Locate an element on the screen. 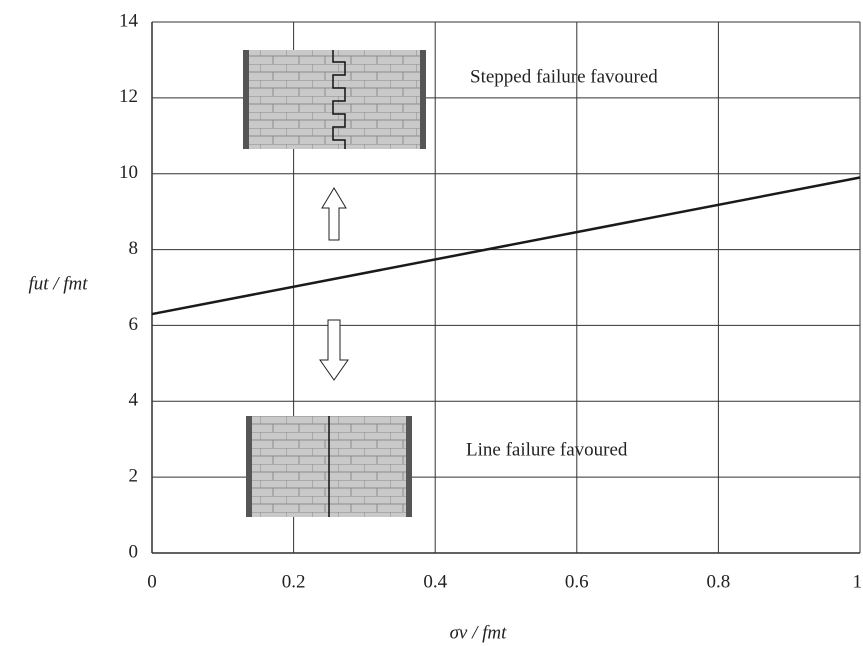 Image resolution: width=863 pixels, height=646 pixels. y-tick-label: 12 is located at coordinates (128, 96).